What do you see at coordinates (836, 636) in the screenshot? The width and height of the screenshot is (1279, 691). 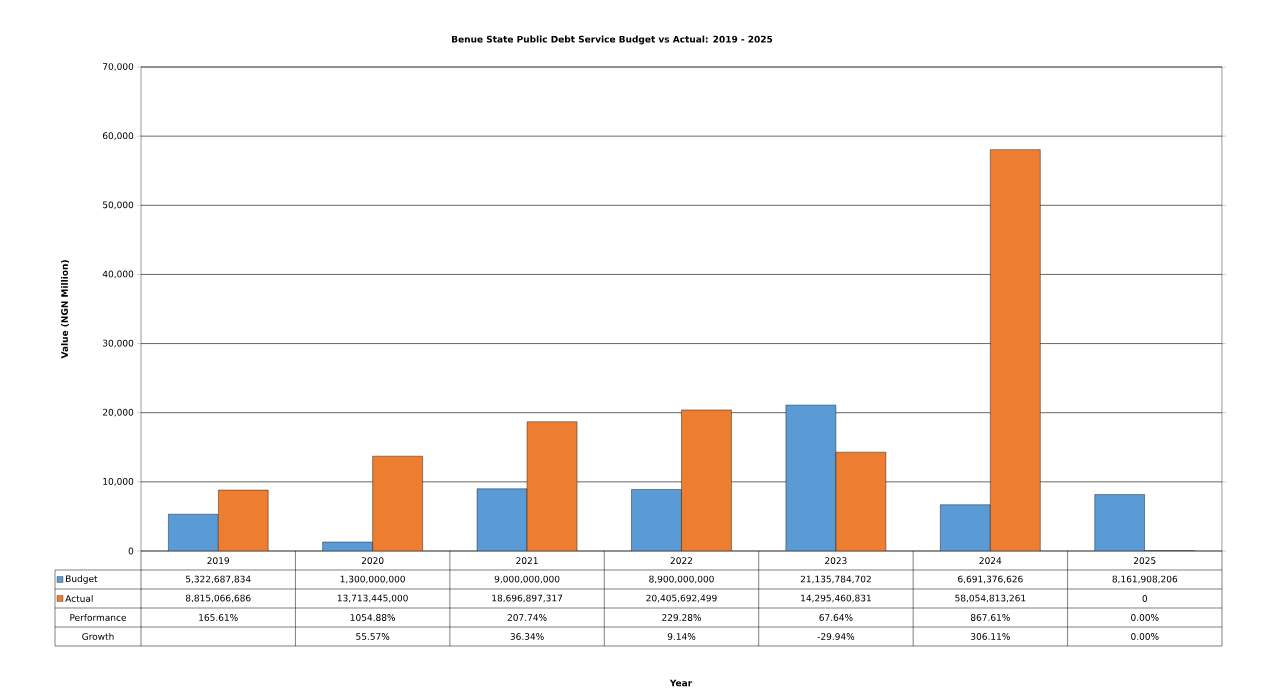 I see `text: -29.94%` at bounding box center [836, 636].